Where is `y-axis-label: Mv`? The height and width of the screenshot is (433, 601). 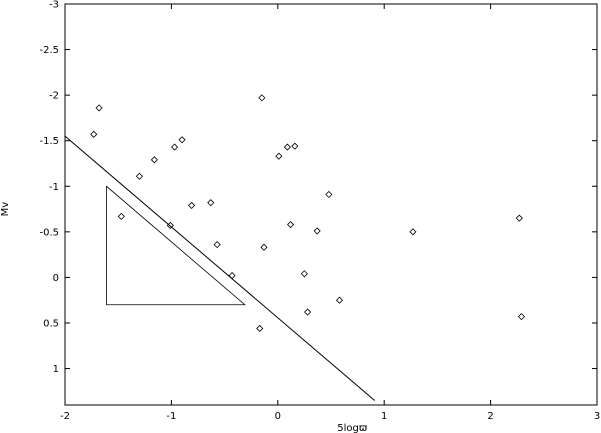
y-axis-label: Mv is located at coordinates (5, 209).